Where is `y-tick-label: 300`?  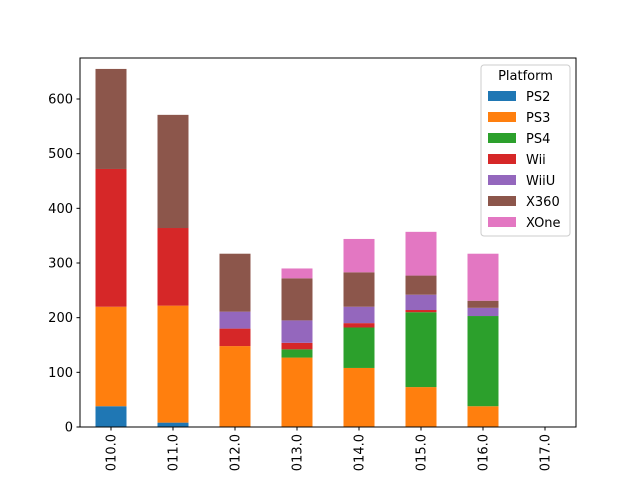 y-tick-label: 300 is located at coordinates (60, 264).